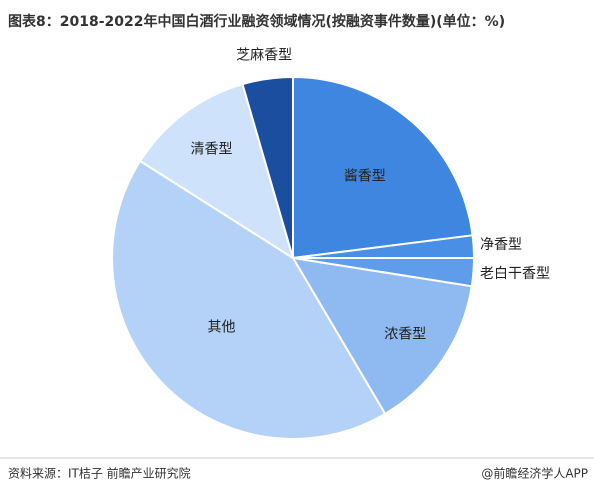 The image size is (594, 496). Describe the element at coordinates (534, 473) in the screenshot. I see `credit: @前瞻经济学人APP` at that location.